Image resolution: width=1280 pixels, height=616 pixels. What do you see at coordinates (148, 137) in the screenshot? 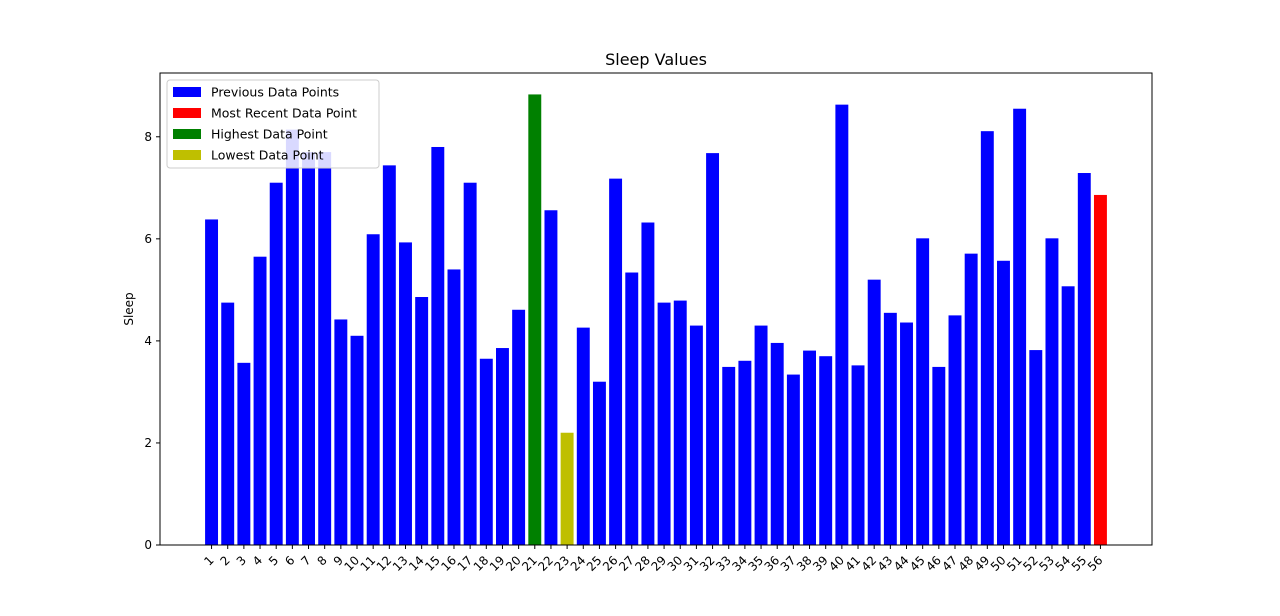
I see `y-tick-label: 8` at bounding box center [148, 137].